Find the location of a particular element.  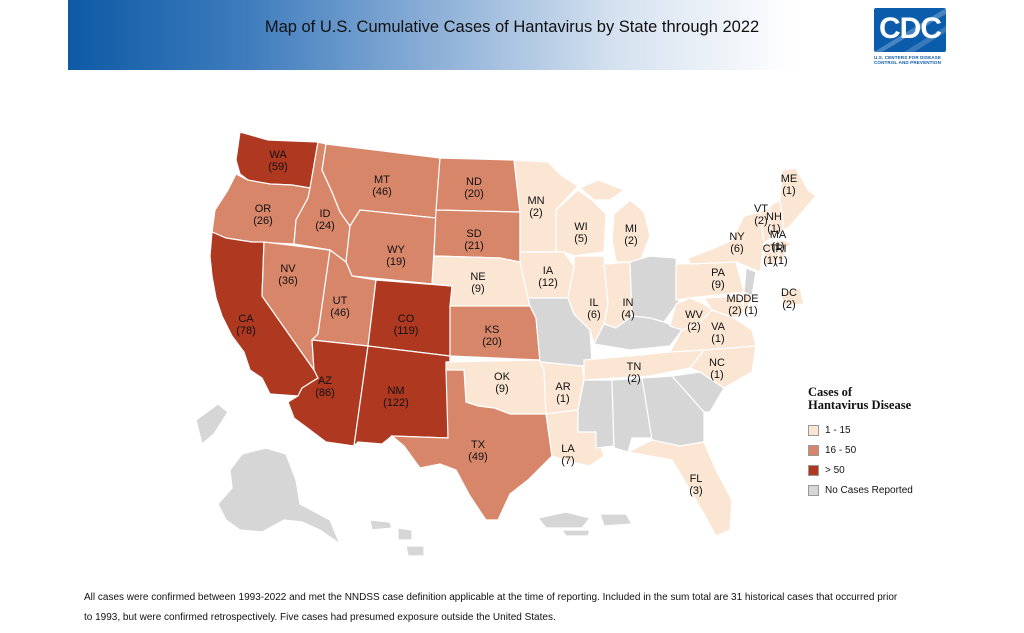

state-count-ia: (12) is located at coordinates (548, 283).